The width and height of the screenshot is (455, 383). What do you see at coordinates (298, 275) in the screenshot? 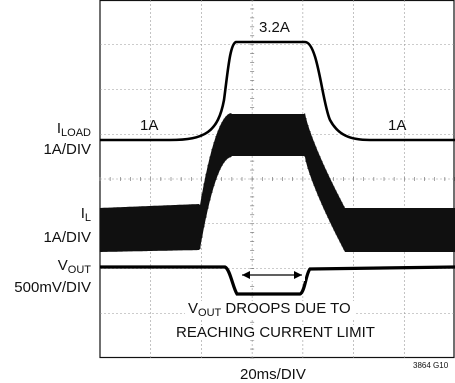
I see `droop-arrow-right-head` at bounding box center [298, 275].